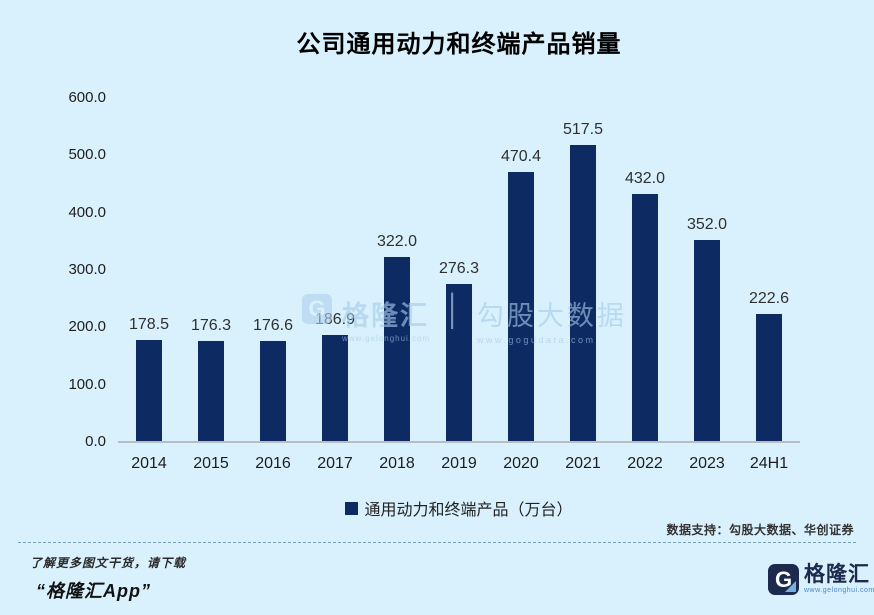 This screenshot has width=874, height=615. What do you see at coordinates (273, 325) in the screenshot?
I see `bar-value-label: 176.6` at bounding box center [273, 325].